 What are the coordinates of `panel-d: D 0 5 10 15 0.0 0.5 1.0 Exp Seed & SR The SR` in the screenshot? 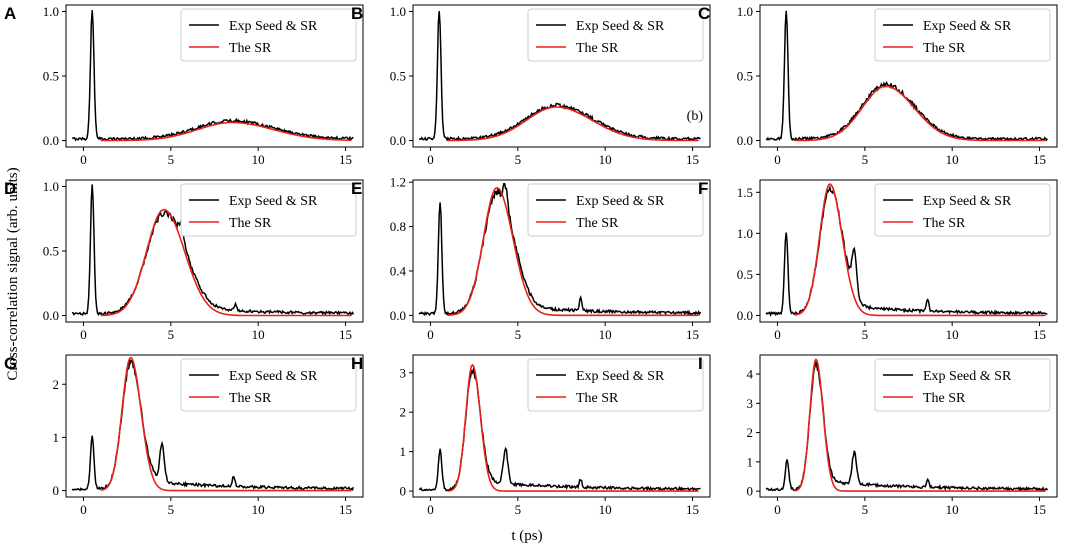 It's located at (184, 260).